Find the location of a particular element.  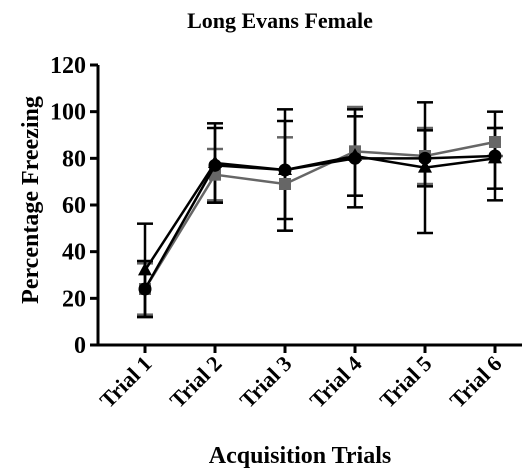

x-tick-label: Trial 5 is located at coordinates (406, 382).